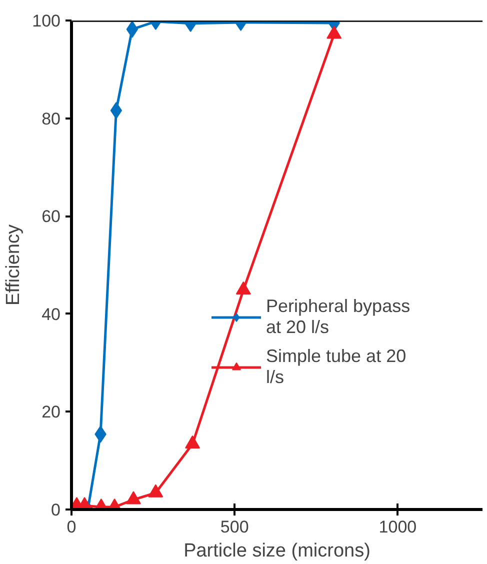 The height and width of the screenshot is (564, 487). What do you see at coordinates (51, 412) in the screenshot?
I see `y-tick-label: 20` at bounding box center [51, 412].